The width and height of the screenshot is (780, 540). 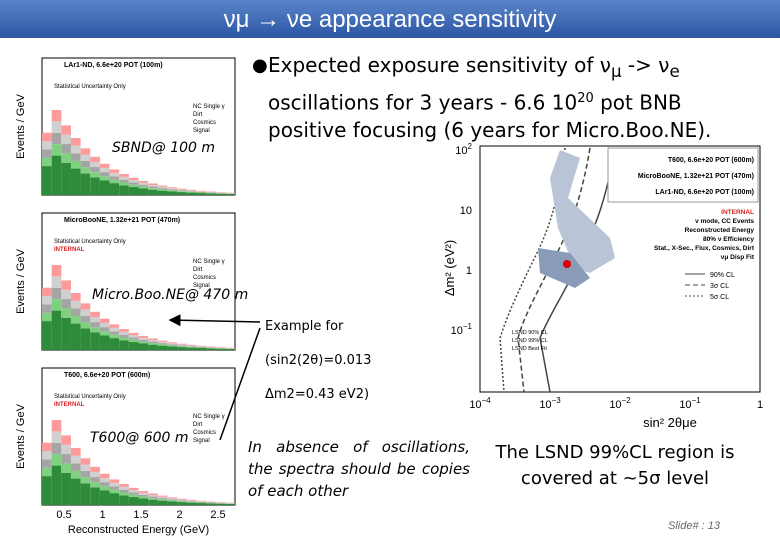 I want to click on tick-label: 10⁻¹, so click(x=462, y=329).